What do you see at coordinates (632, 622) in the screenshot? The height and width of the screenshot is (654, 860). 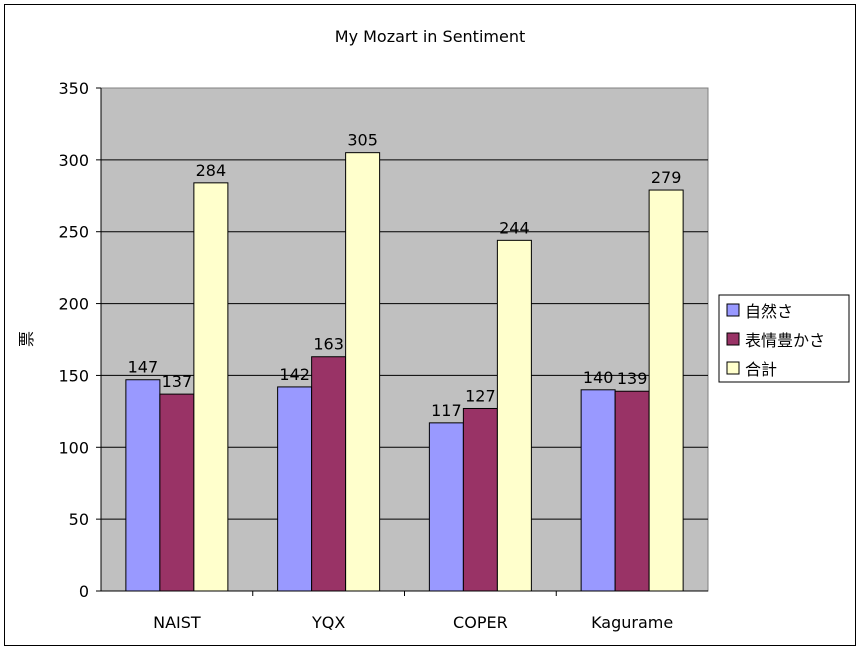 I see `x-tick-label: Kagurame` at bounding box center [632, 622].